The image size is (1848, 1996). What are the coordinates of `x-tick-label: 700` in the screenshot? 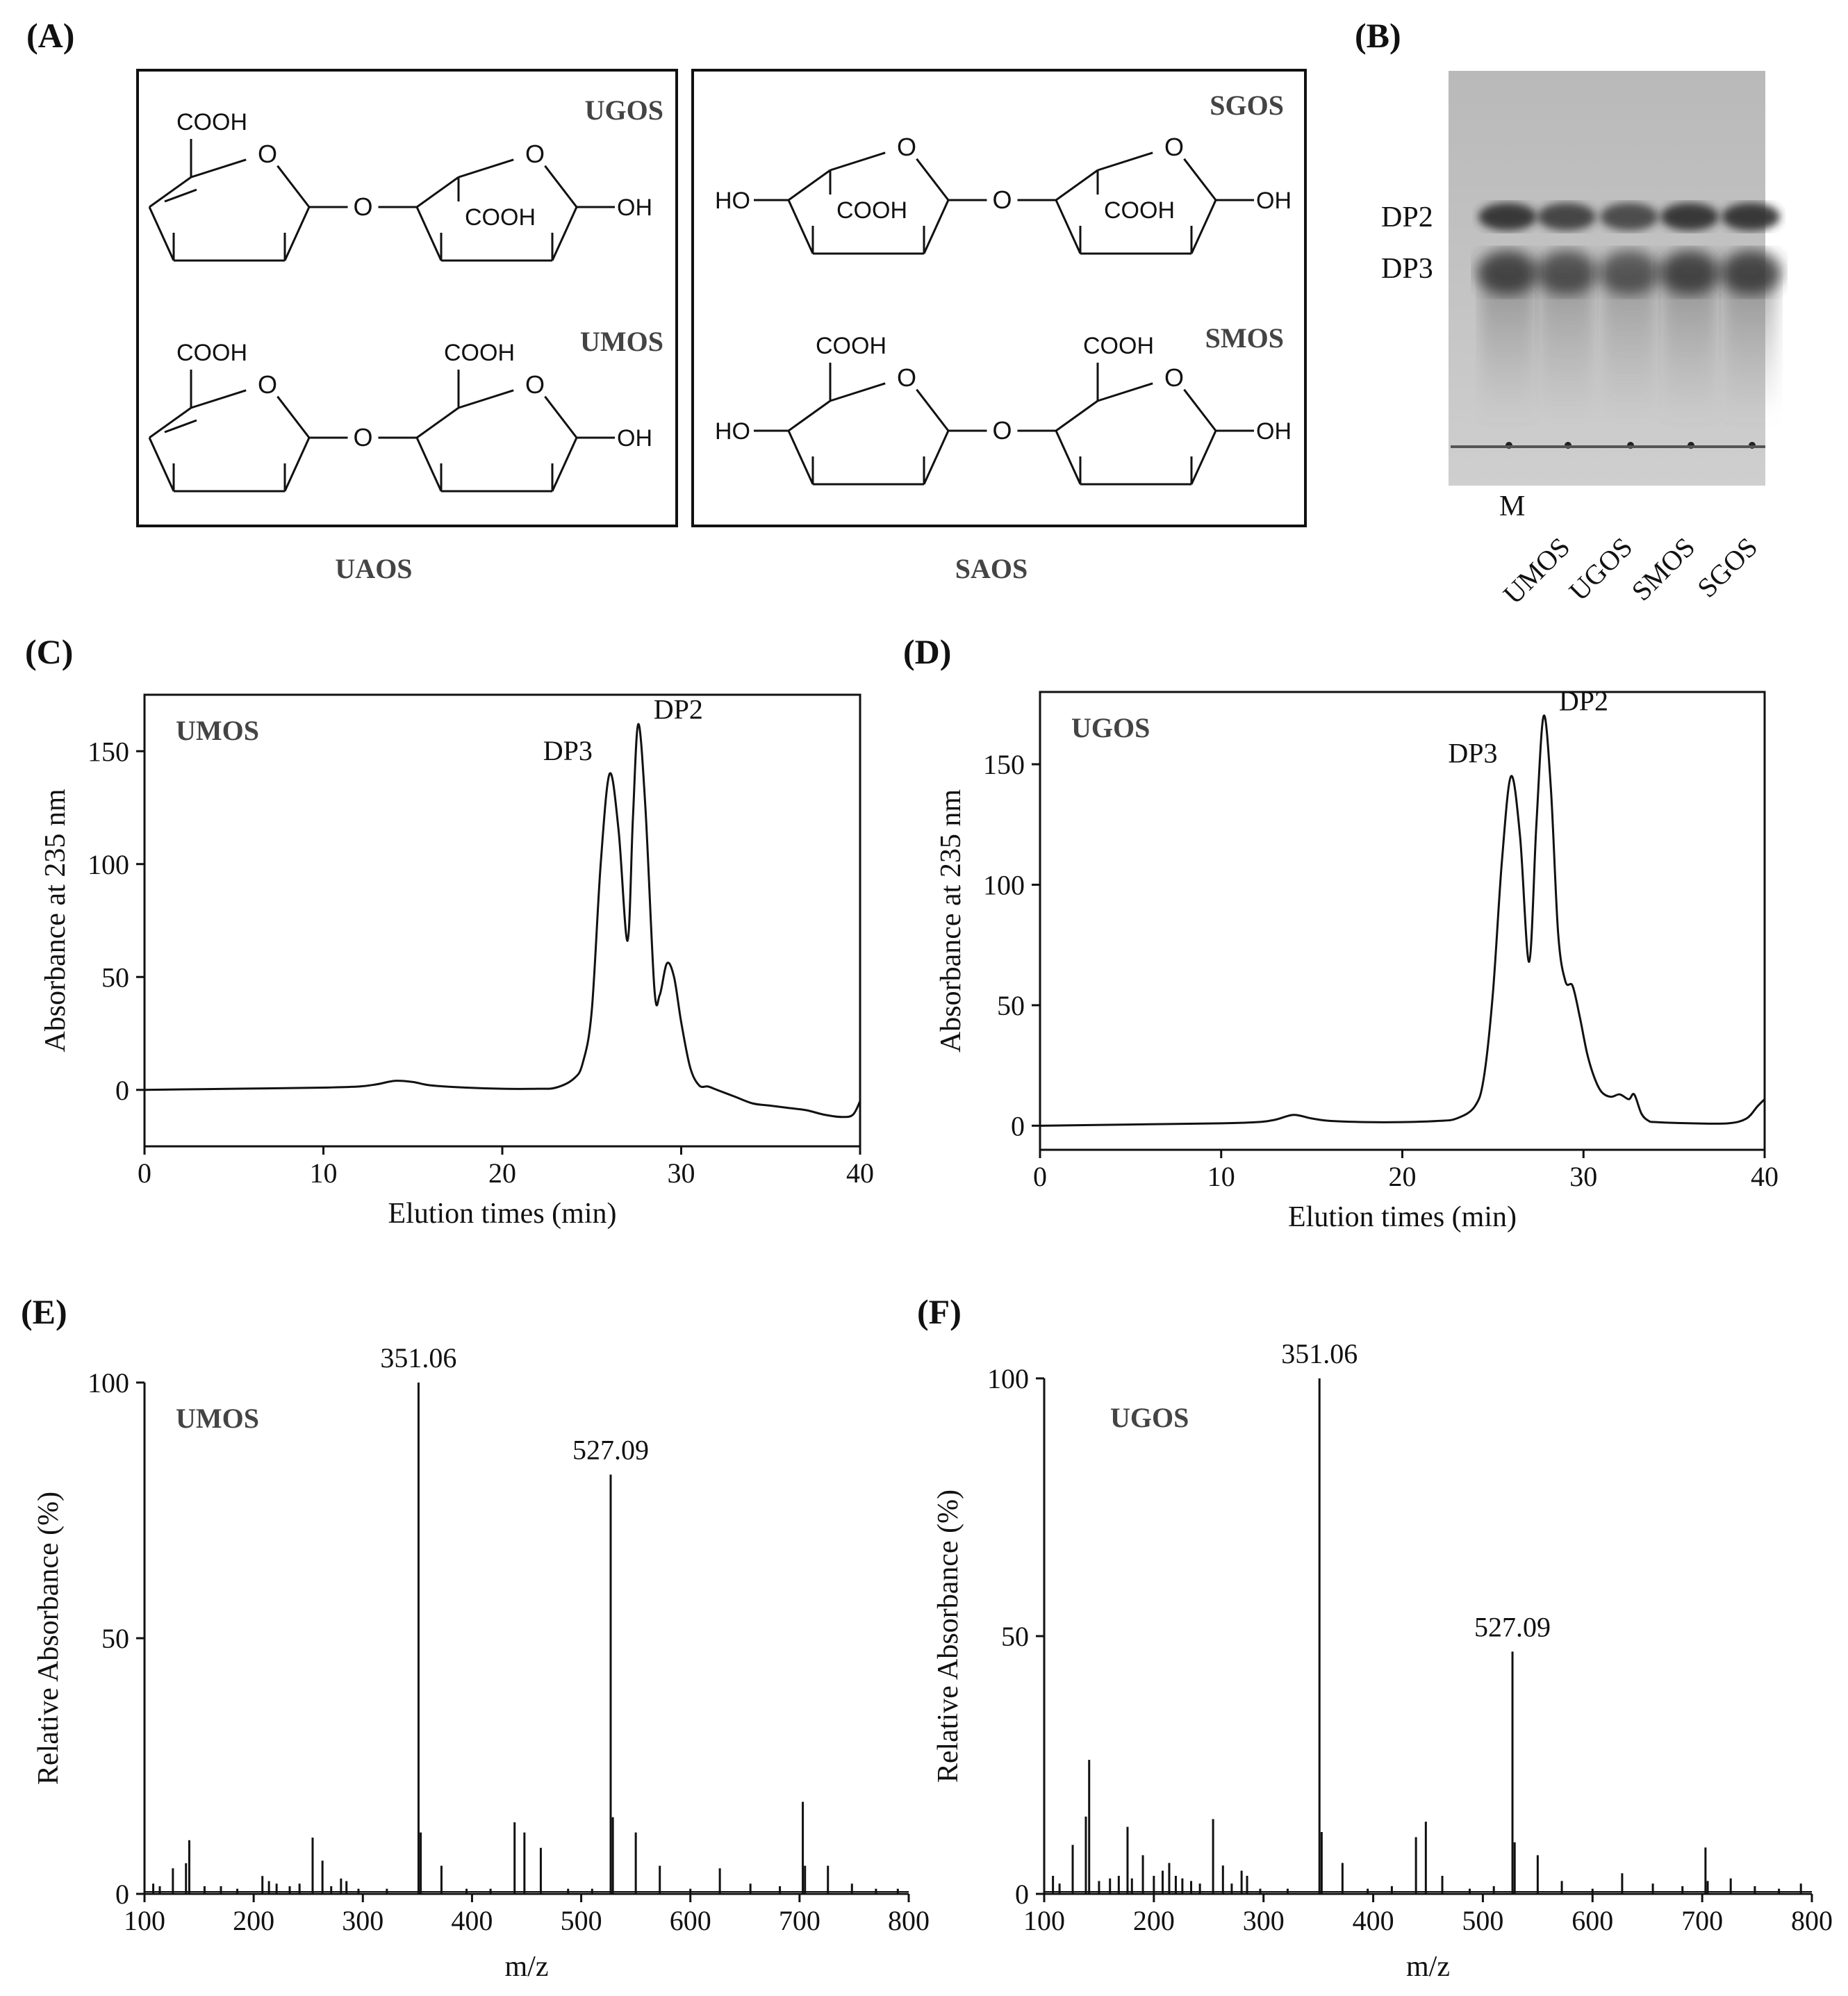 It's located at (799, 1920).